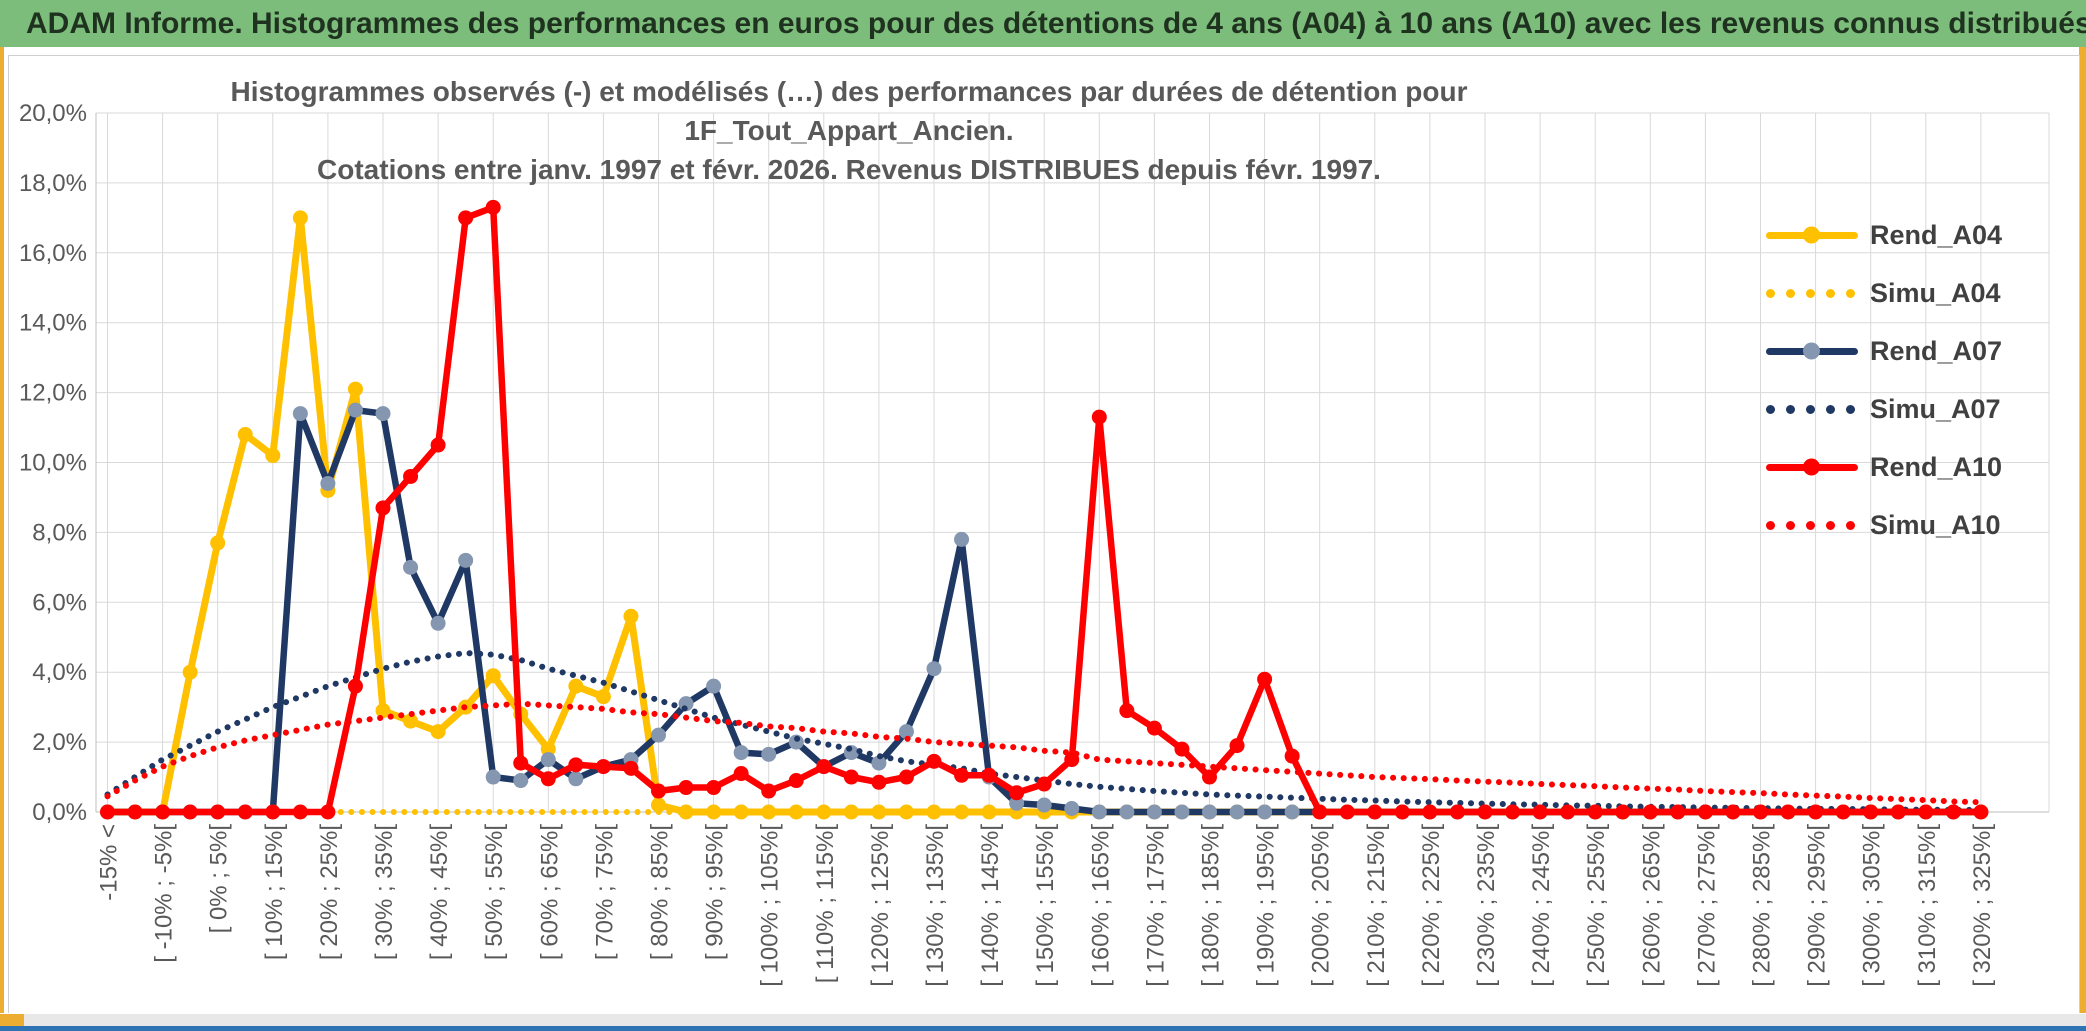 This screenshot has width=2086, height=1031. What do you see at coordinates (1982, 905) in the screenshot?
I see `x-tick-label: [ 320% ; 325%[` at bounding box center [1982, 905].